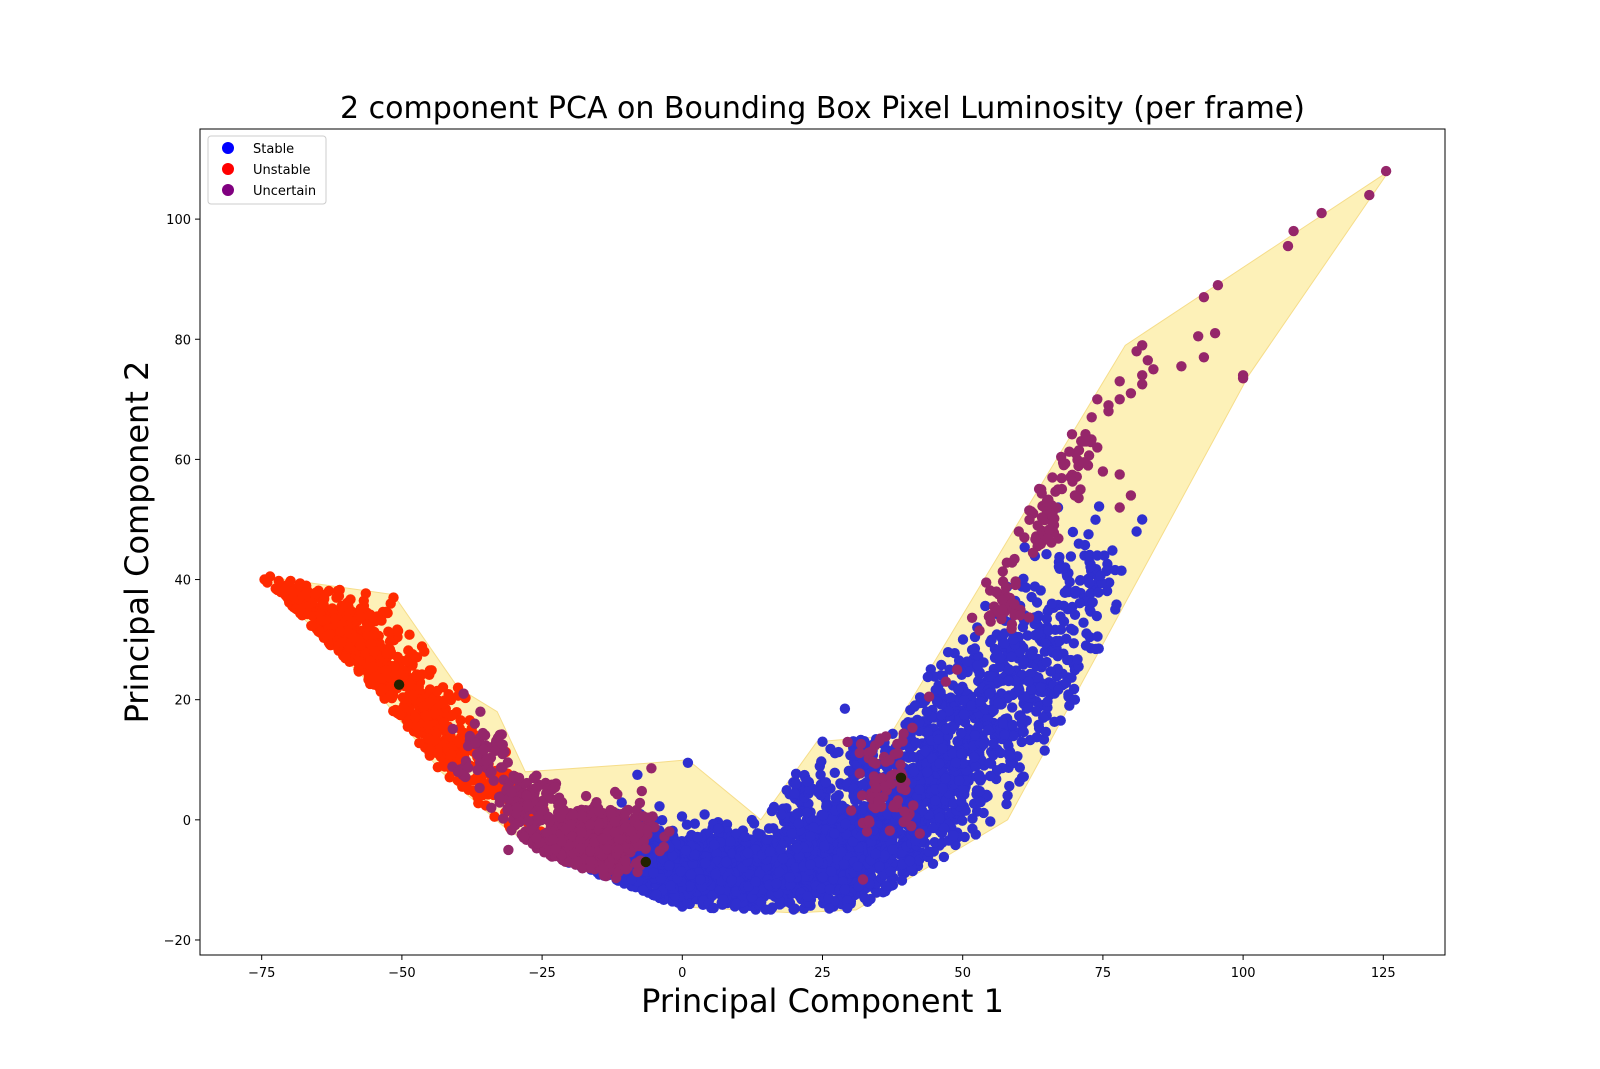 Image resolution: width=1600 pixels, height=1069 pixels. Describe the element at coordinates (838, 708) in the screenshot. I see `series-stable` at that location.